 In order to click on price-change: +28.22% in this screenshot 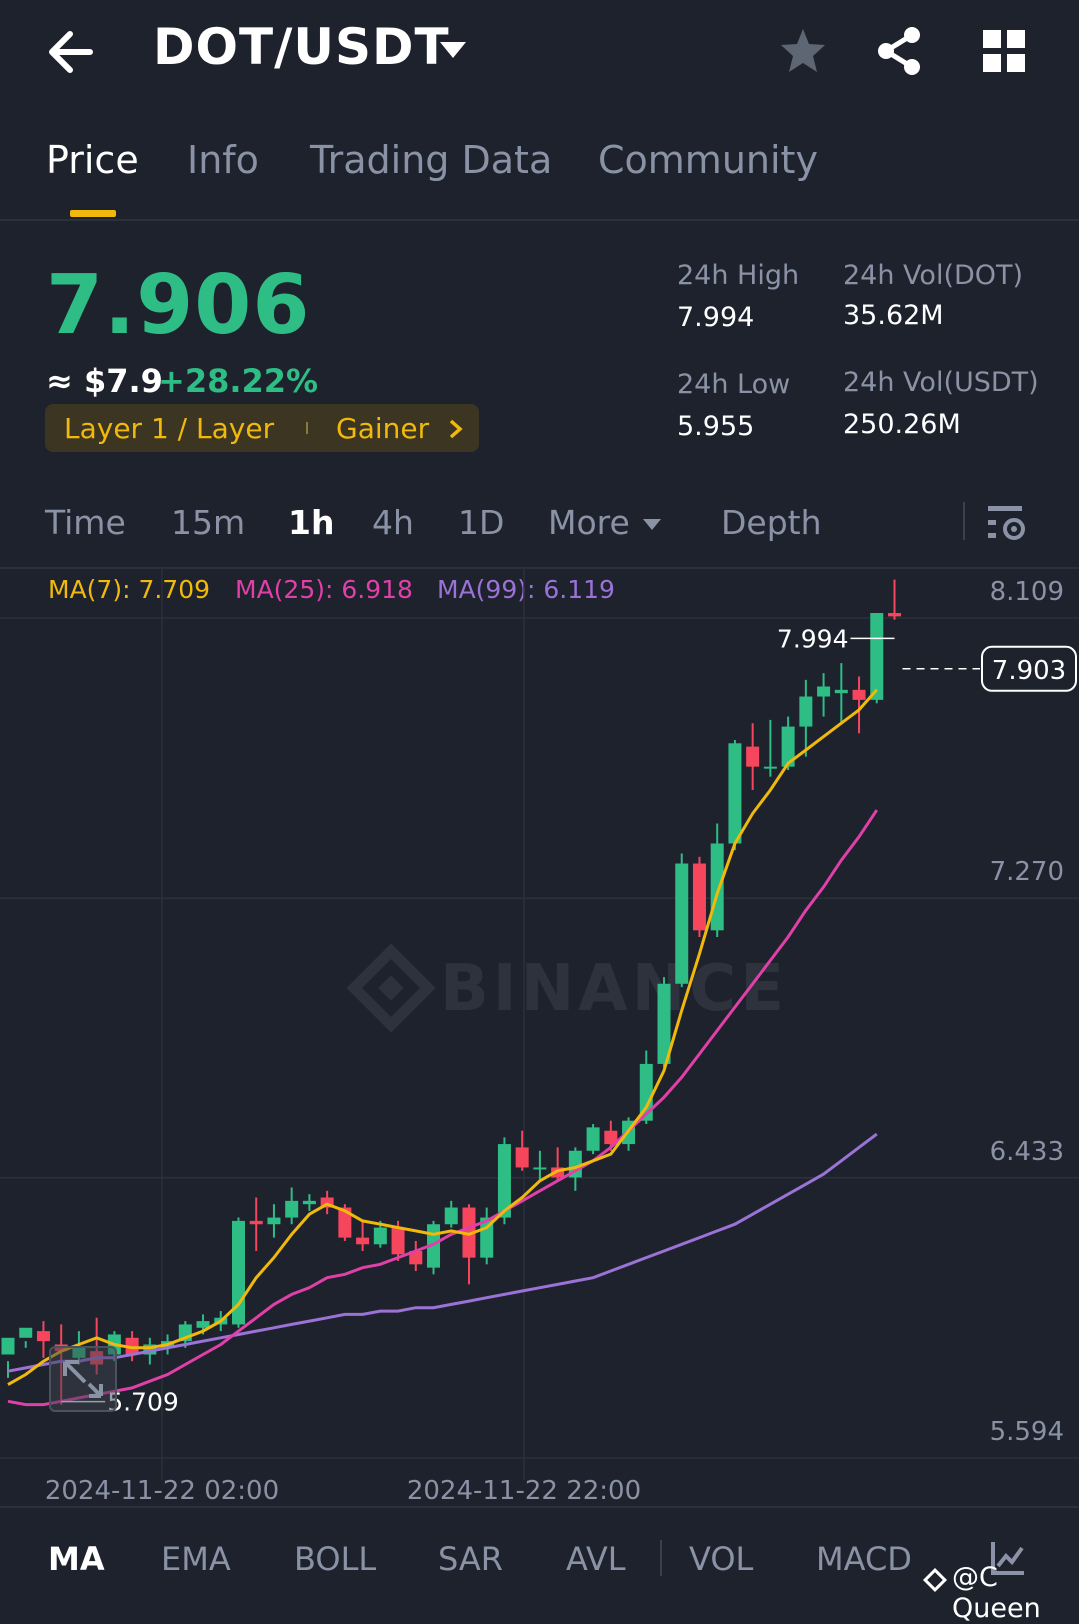, I will do `click(238, 381)`.